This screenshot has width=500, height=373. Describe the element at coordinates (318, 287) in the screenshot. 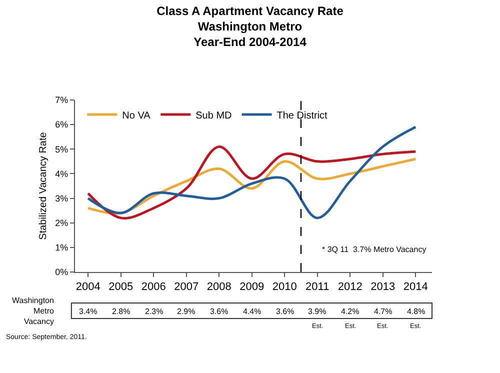

I see `x-tick-label: 2011` at that location.